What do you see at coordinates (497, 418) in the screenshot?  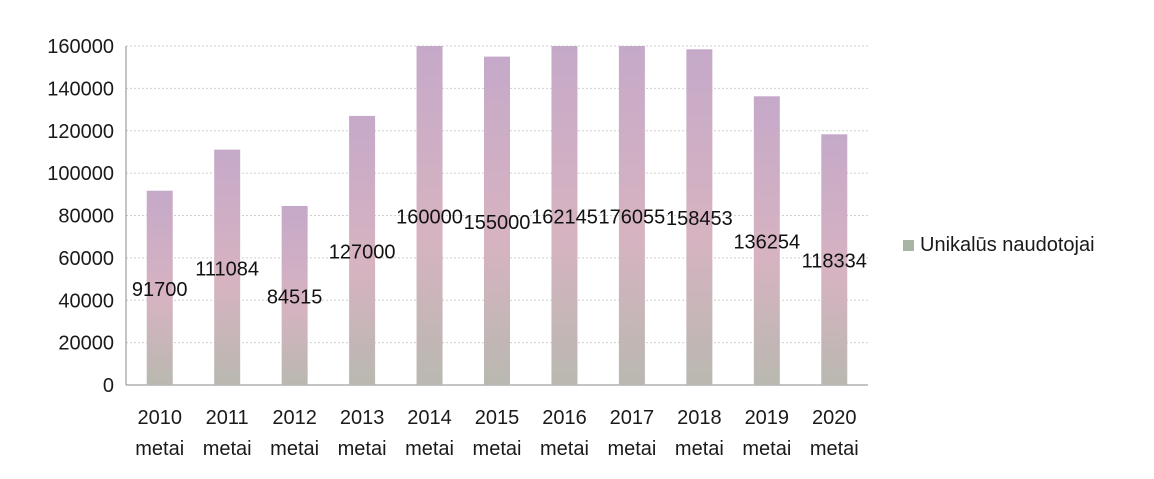 I see `x-tick-label: 2015` at bounding box center [497, 418].